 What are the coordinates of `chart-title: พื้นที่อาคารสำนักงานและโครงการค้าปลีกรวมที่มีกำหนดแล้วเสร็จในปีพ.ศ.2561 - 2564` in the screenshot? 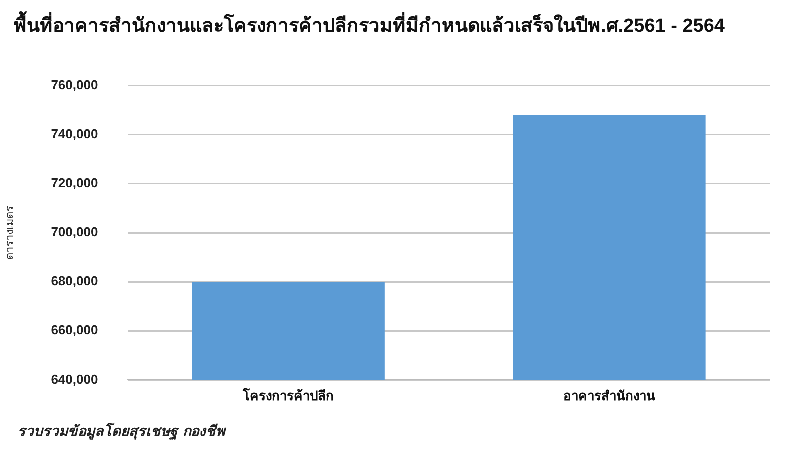 It's located at (369, 24).